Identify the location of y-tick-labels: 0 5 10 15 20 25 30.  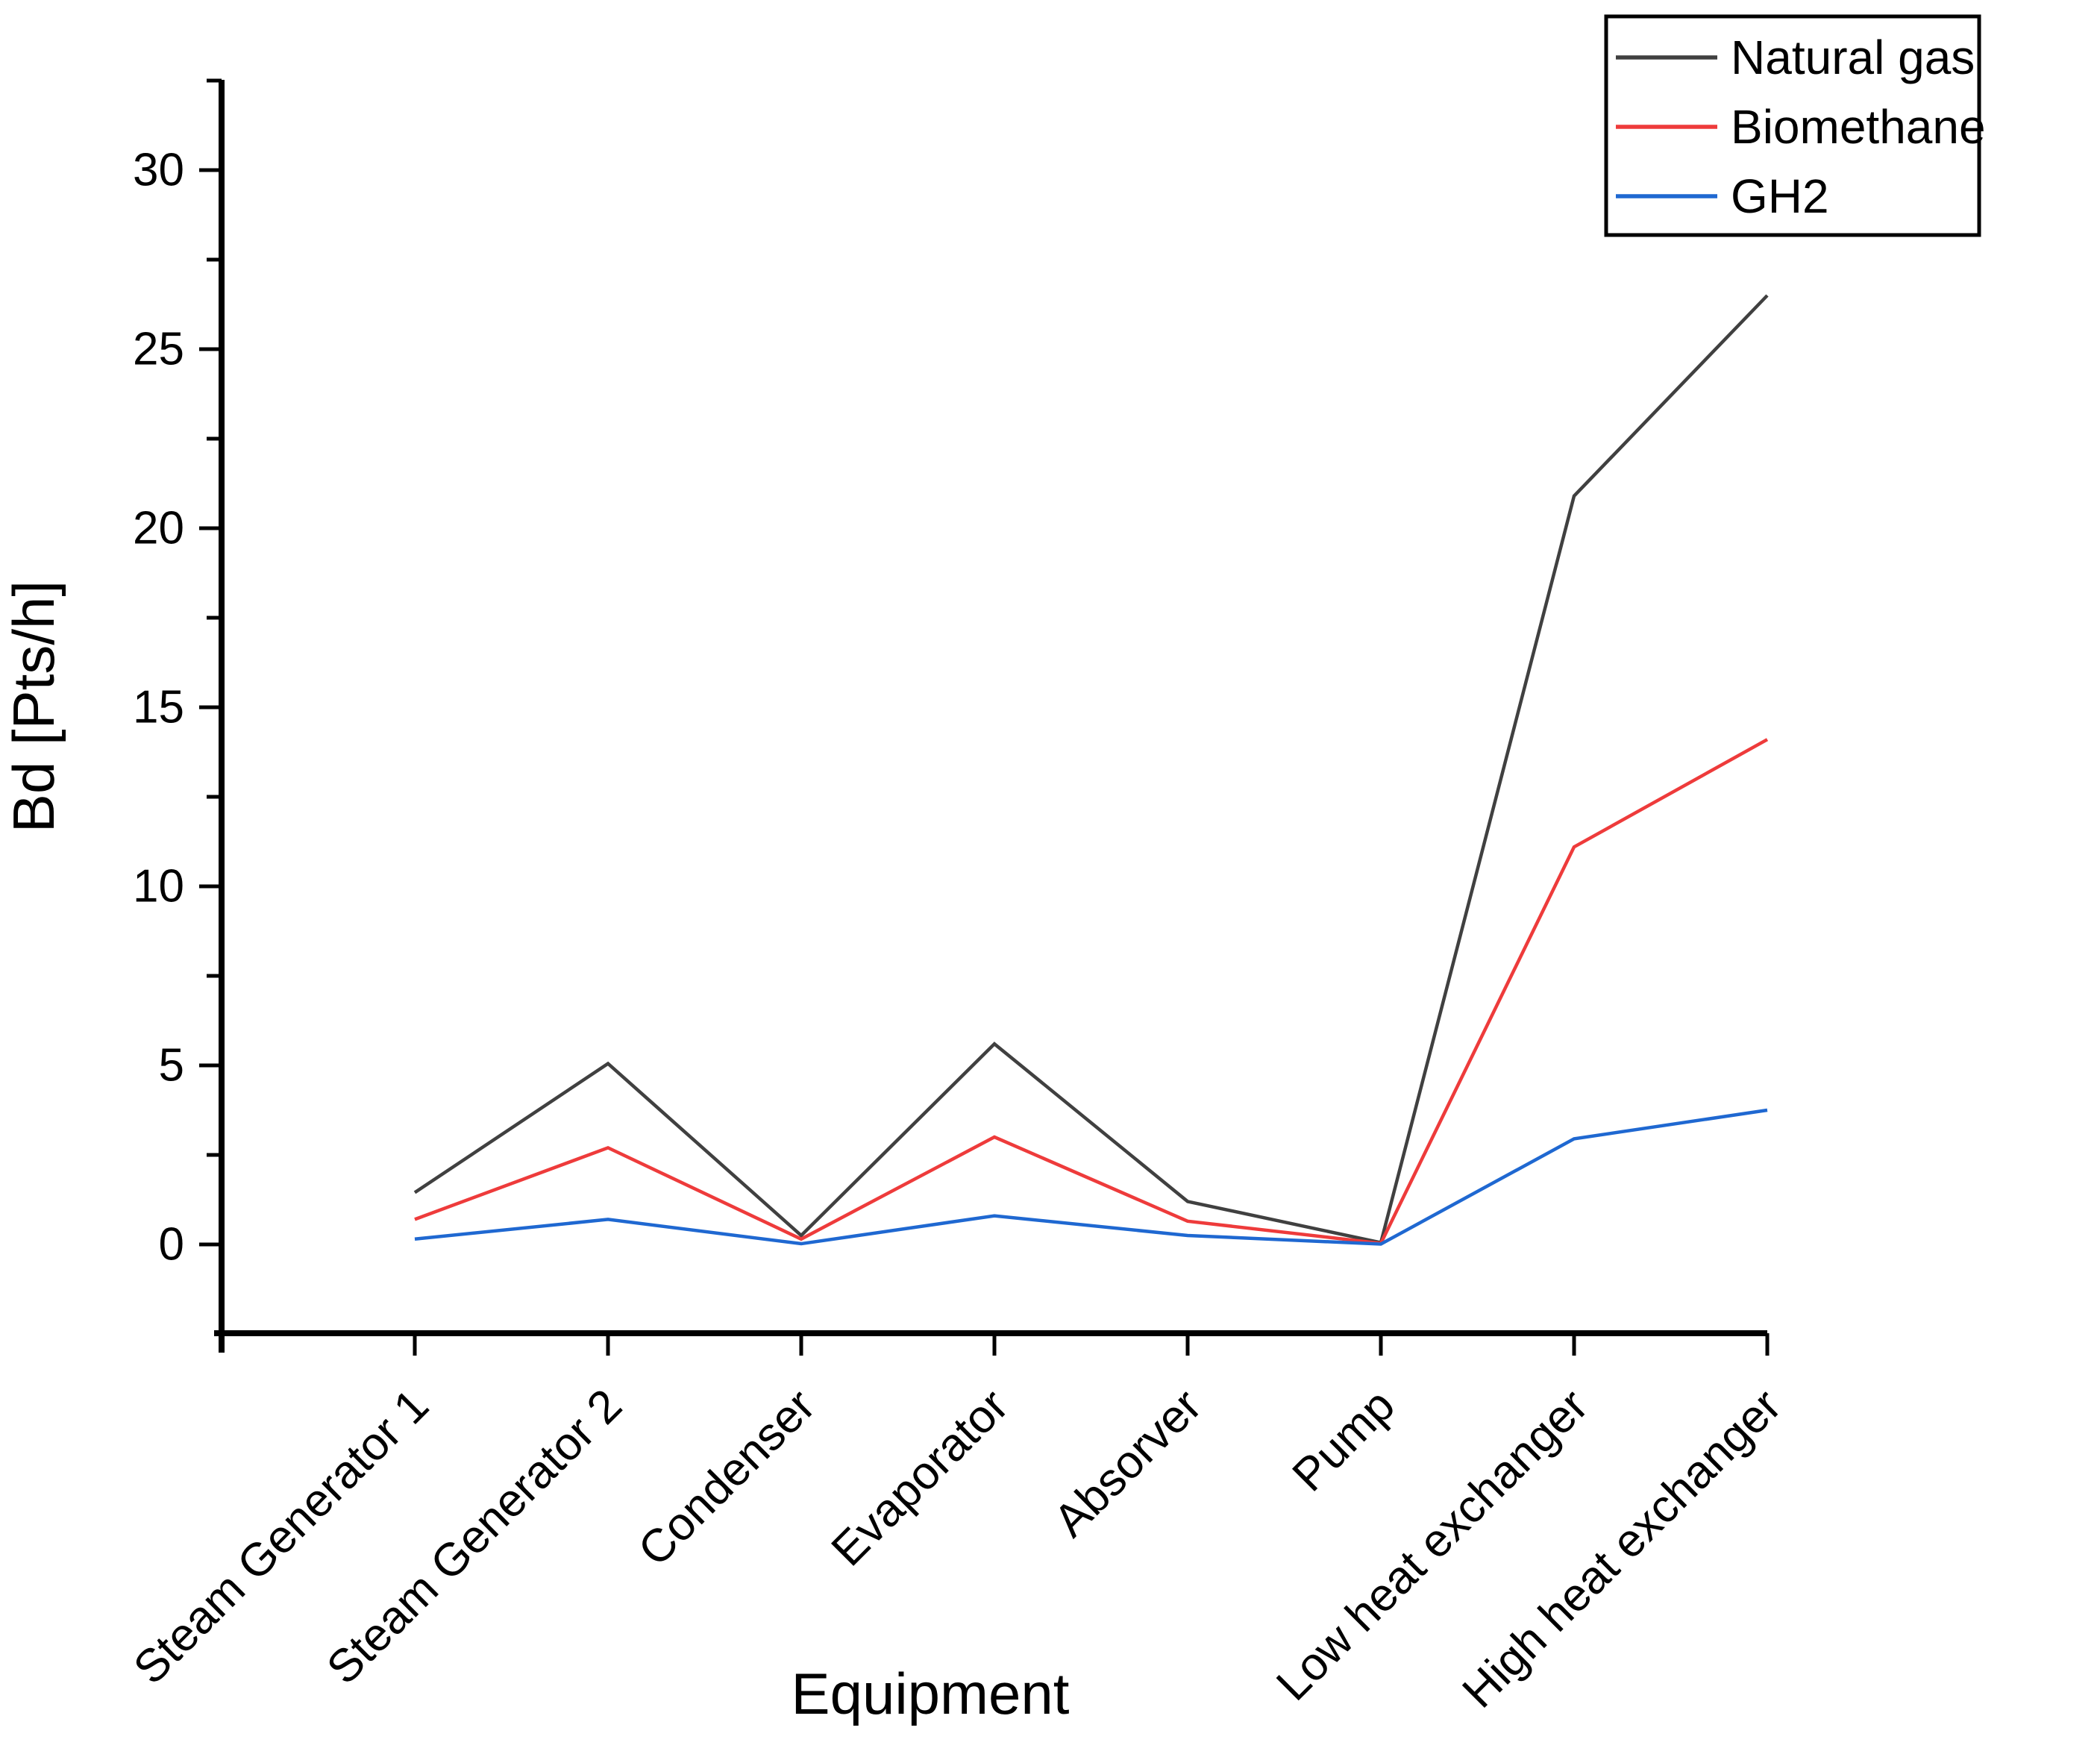
(158, 708).